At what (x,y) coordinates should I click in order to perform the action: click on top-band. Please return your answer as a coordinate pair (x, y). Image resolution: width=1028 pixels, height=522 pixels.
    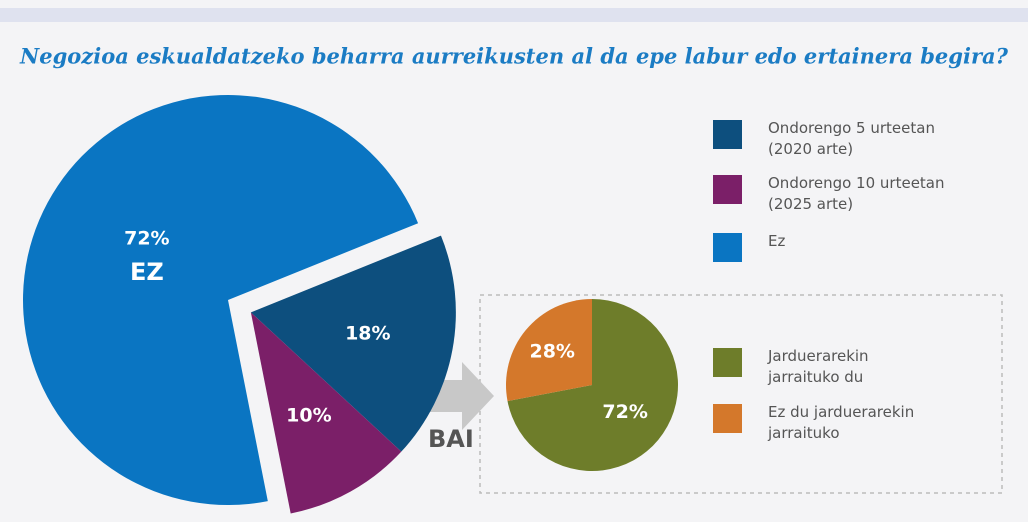
    Looking at the image, I should click on (514, 15).